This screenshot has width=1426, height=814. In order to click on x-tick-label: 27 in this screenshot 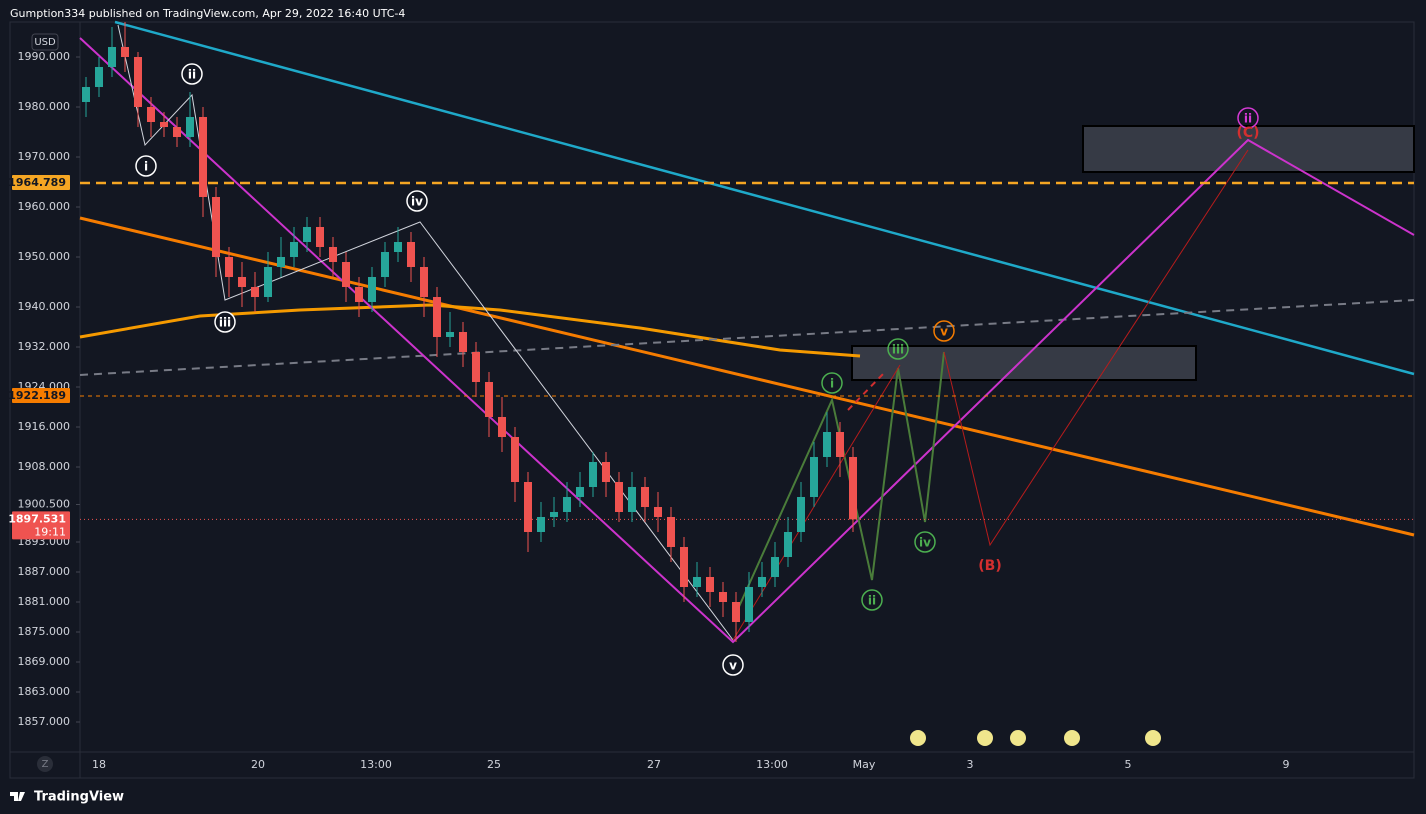, I will do `click(654, 764)`.